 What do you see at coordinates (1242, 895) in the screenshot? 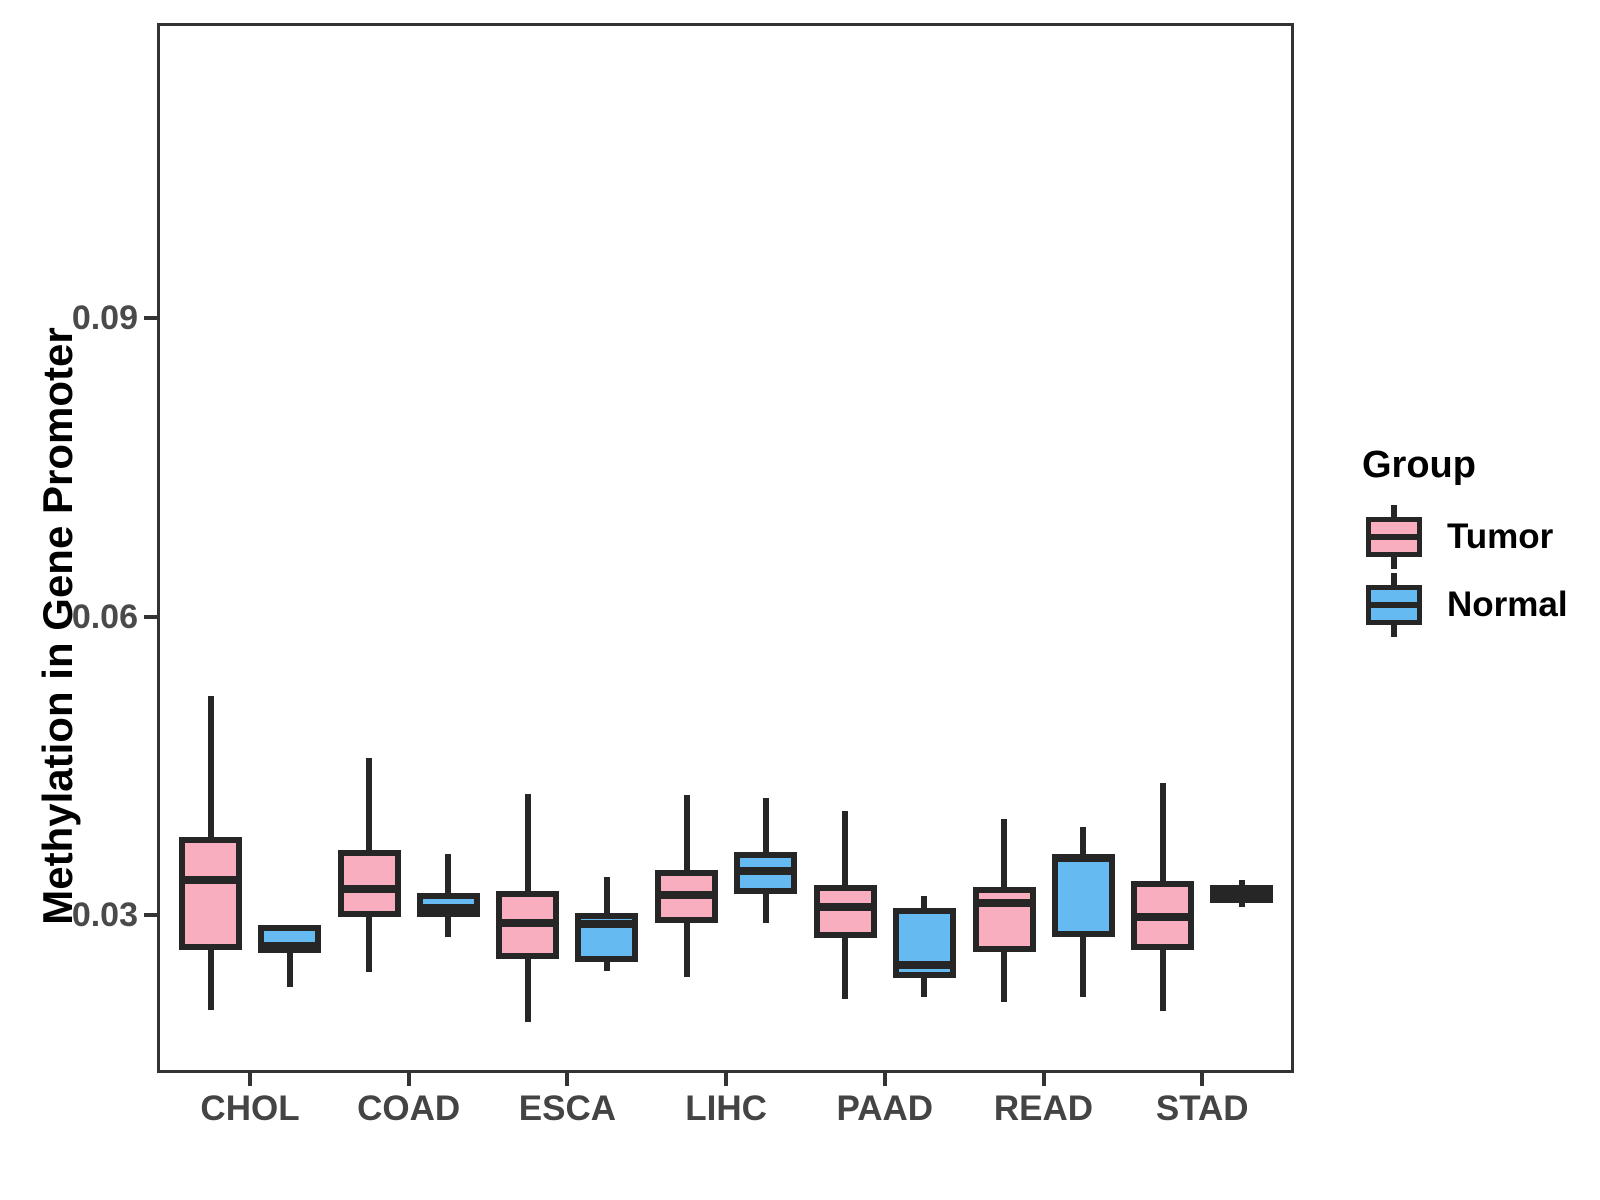
I see `median-STAD-normal` at bounding box center [1242, 895].